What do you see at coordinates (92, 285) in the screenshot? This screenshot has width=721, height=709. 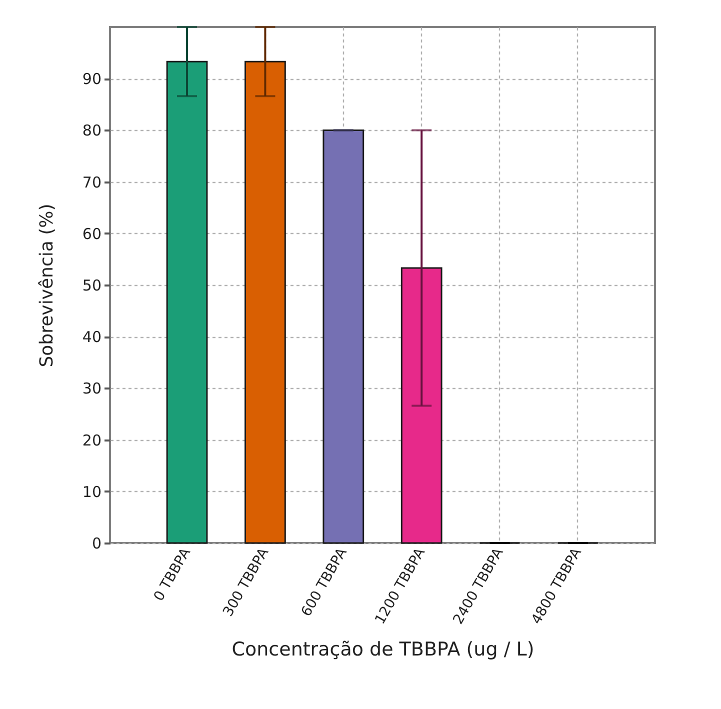 I see `y-tick-label: 50` at bounding box center [92, 285].